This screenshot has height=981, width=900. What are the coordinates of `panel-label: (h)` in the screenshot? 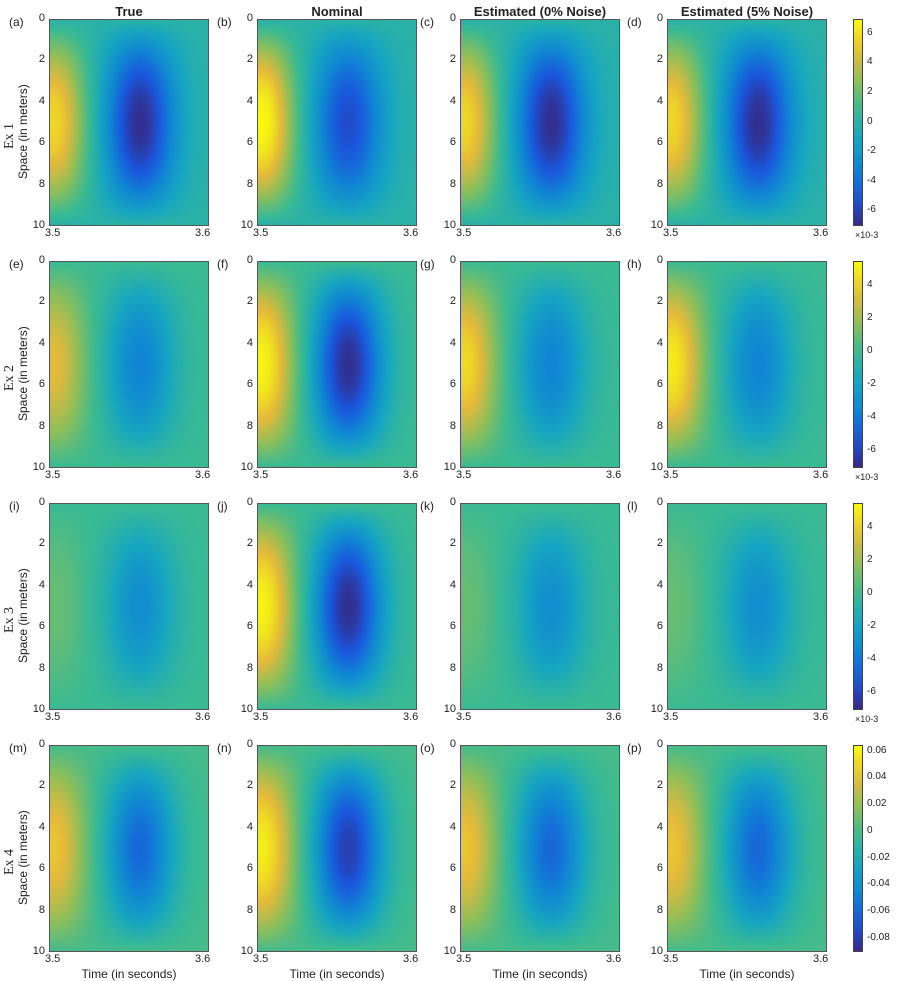 It's located at (634, 264).